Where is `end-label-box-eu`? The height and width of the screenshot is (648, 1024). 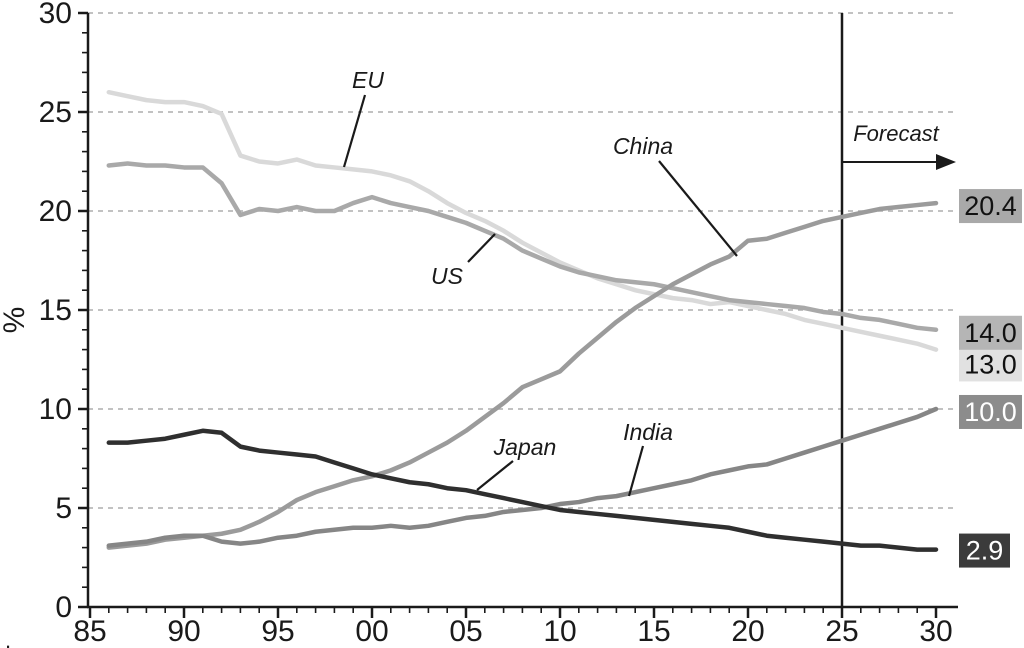 end-label-box-eu is located at coordinates (990, 364).